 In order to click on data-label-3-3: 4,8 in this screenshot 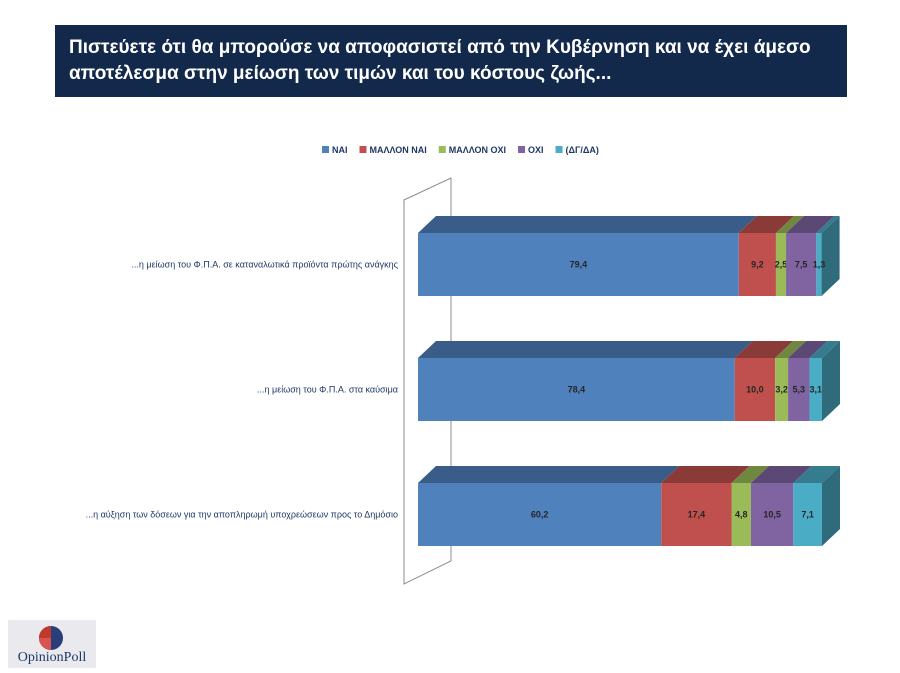, I will do `click(741, 515)`.